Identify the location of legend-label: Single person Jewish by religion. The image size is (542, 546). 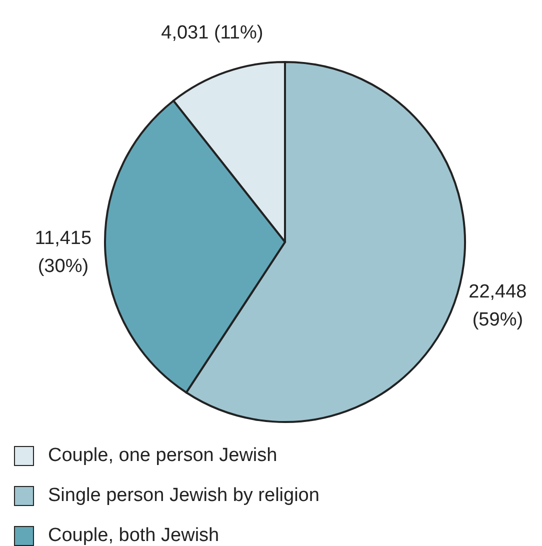
(184, 496).